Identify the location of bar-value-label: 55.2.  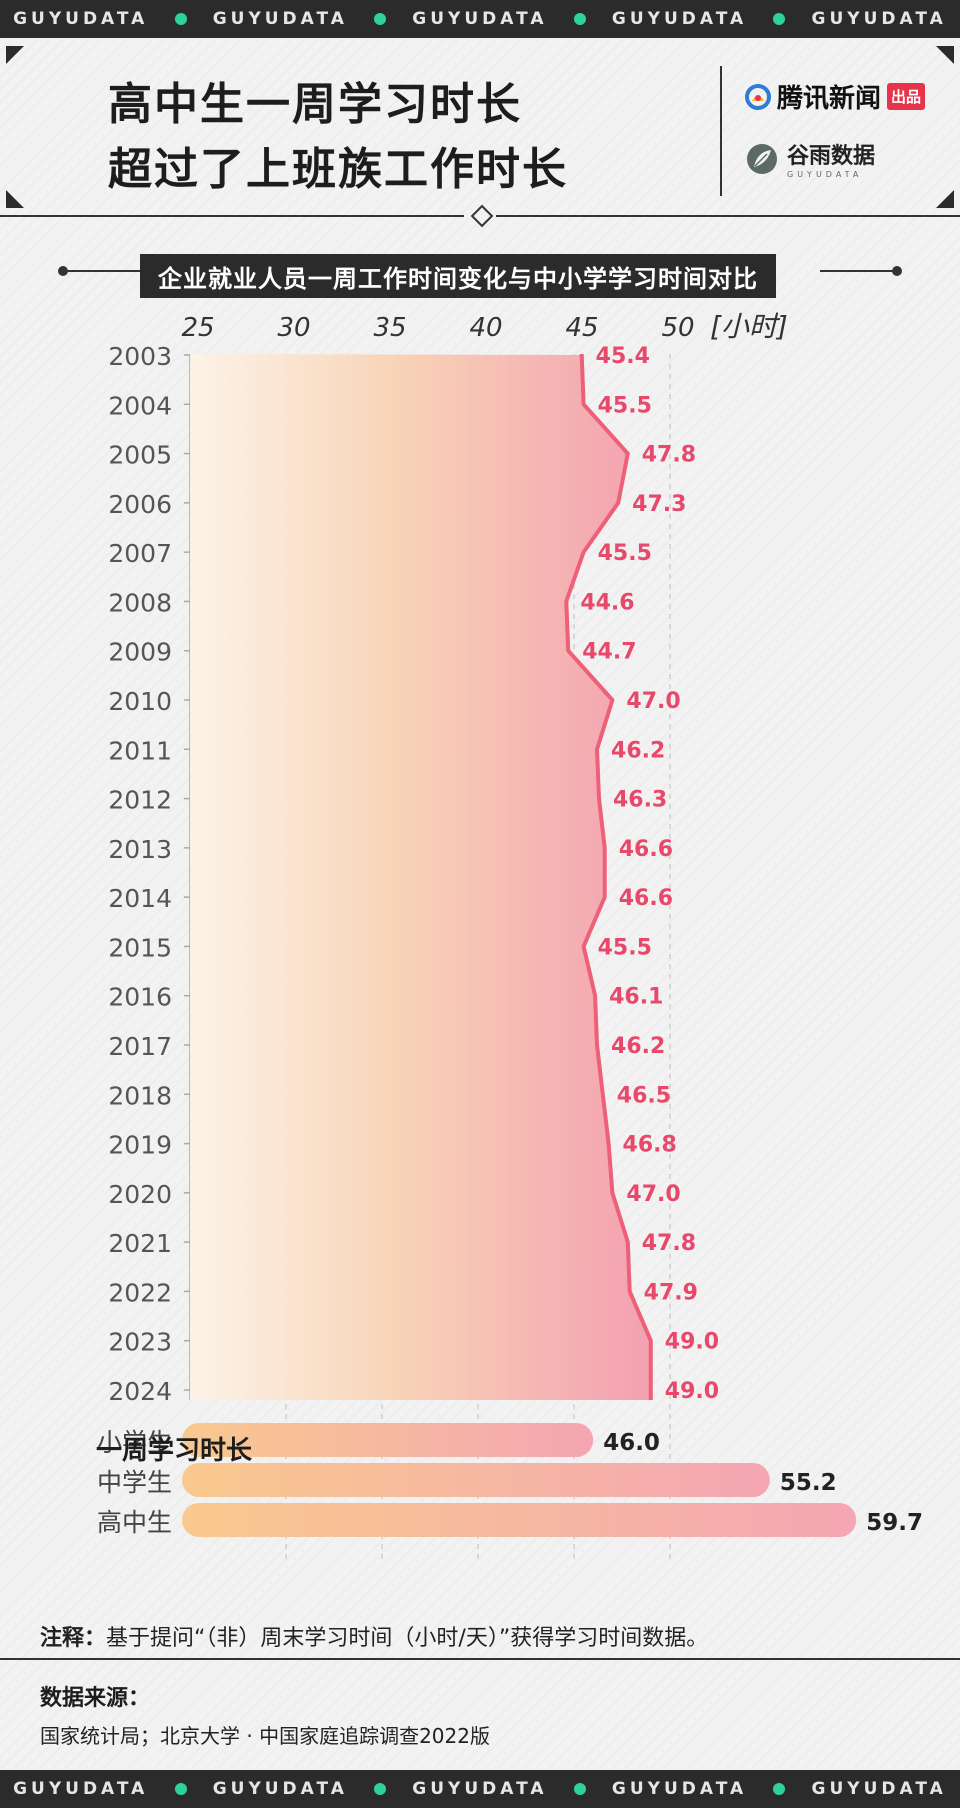
(808, 1483).